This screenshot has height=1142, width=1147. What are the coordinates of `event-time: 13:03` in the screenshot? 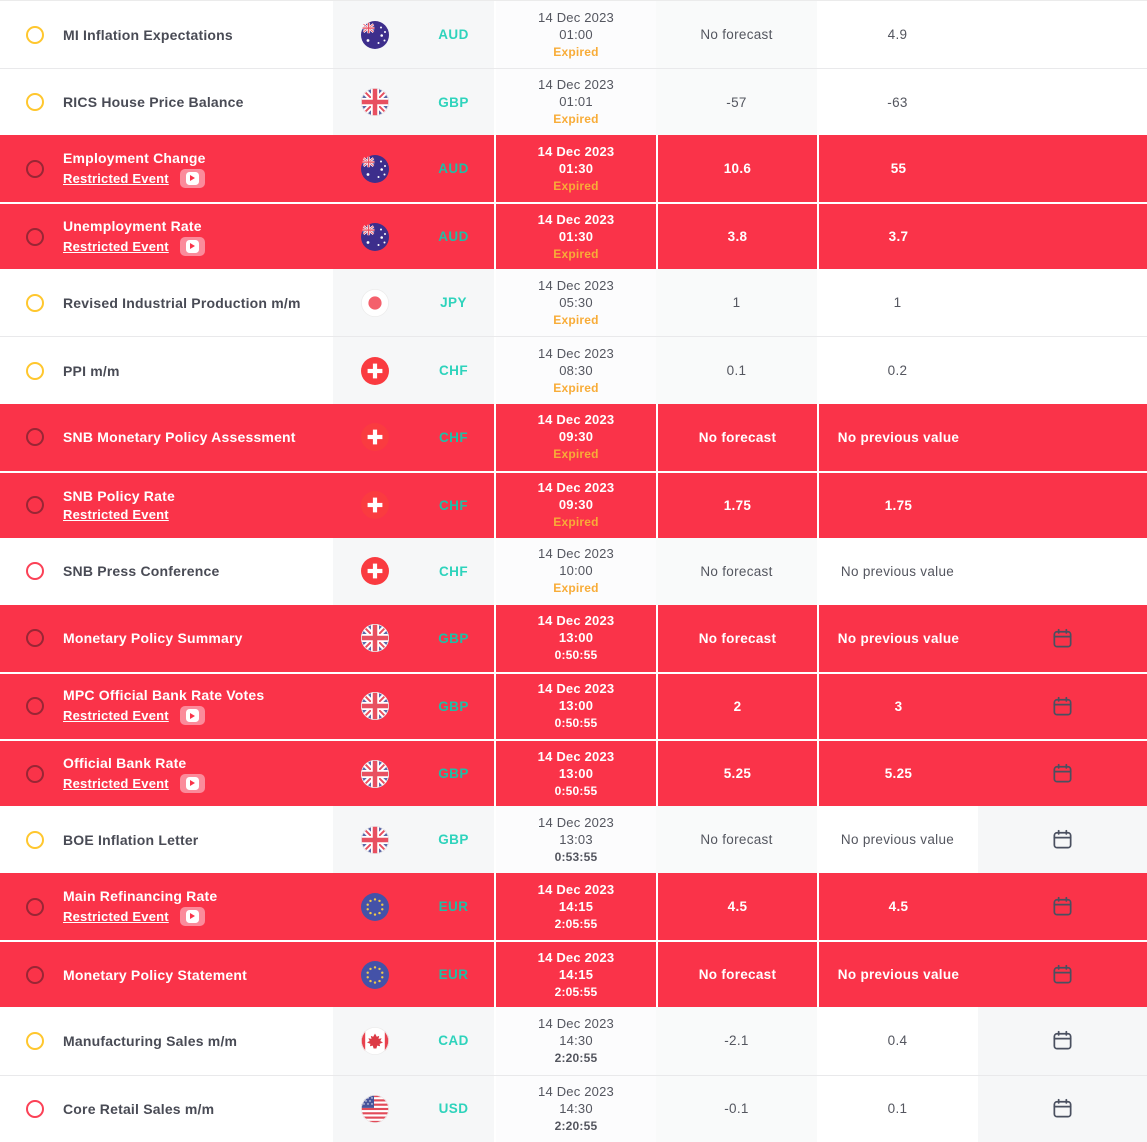 It's located at (576, 839).